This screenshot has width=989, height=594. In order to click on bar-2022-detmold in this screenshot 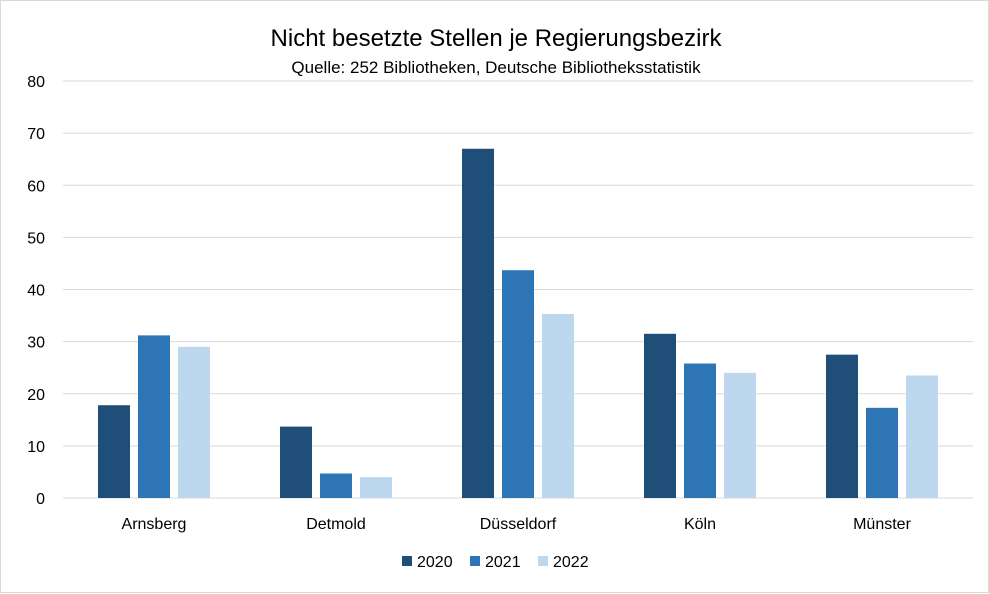, I will do `click(376, 487)`.